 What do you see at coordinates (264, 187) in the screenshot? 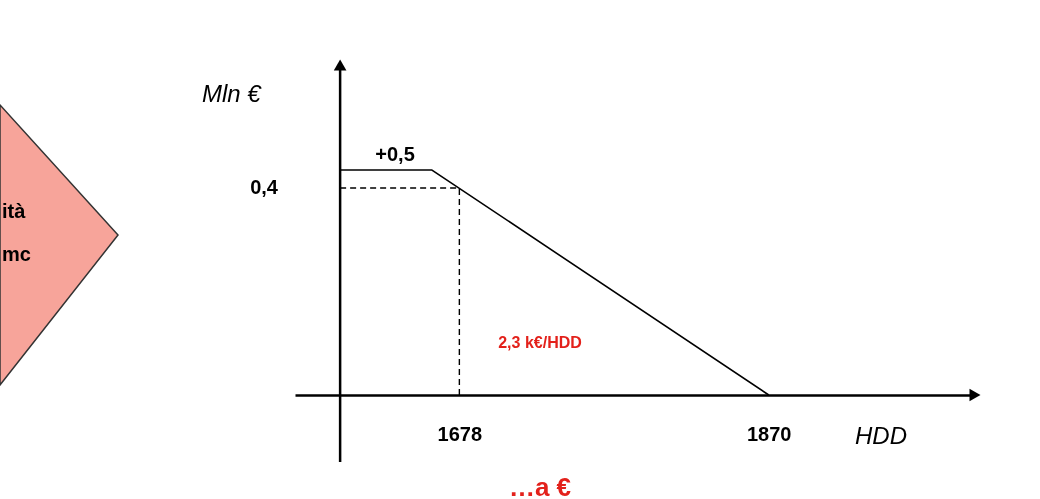
I see `text: 0,4` at bounding box center [264, 187].